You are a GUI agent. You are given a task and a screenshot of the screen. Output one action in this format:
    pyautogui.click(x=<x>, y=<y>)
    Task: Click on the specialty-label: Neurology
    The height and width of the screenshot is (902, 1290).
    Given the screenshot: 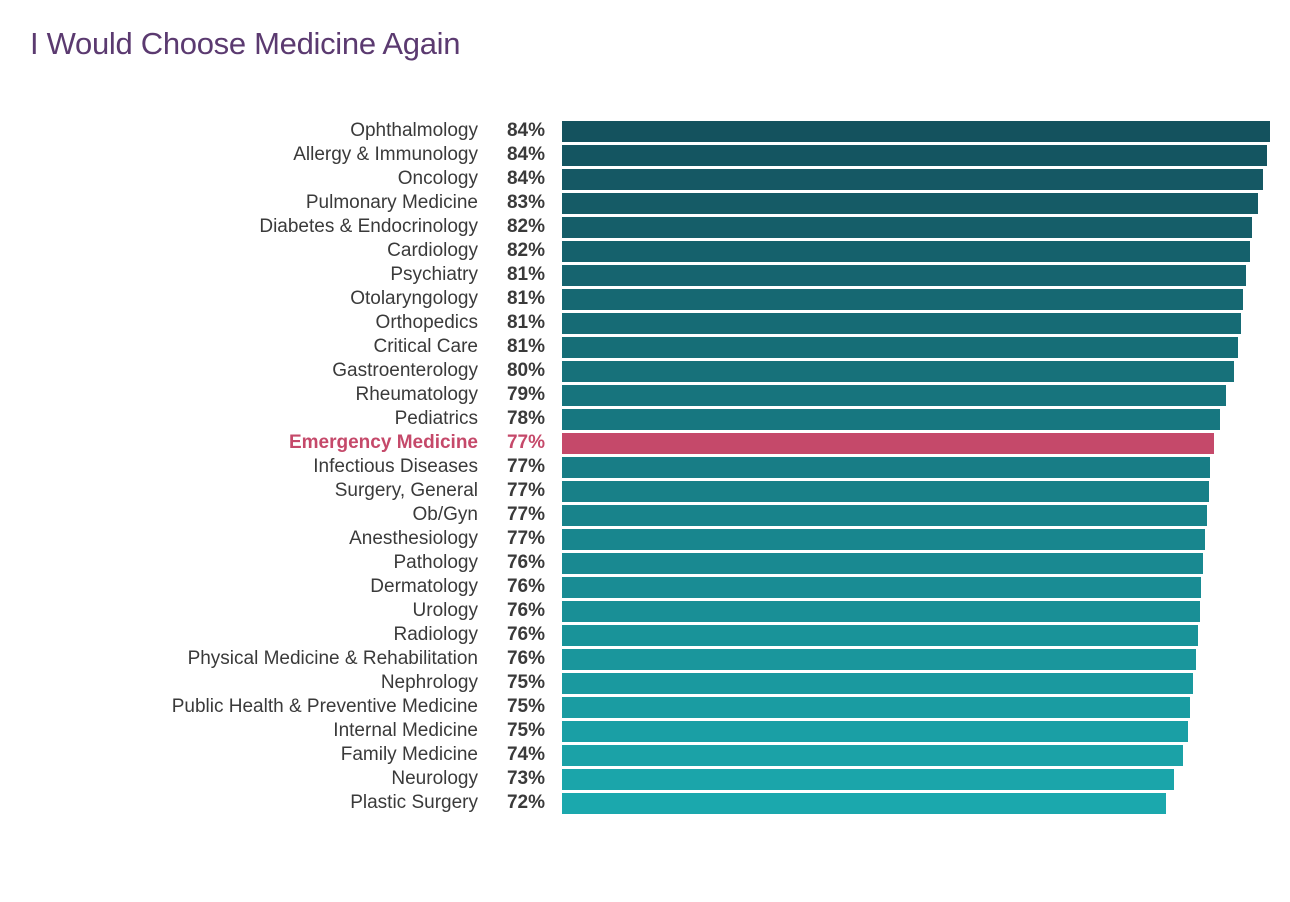 What is the action you would take?
    pyautogui.click(x=434, y=778)
    